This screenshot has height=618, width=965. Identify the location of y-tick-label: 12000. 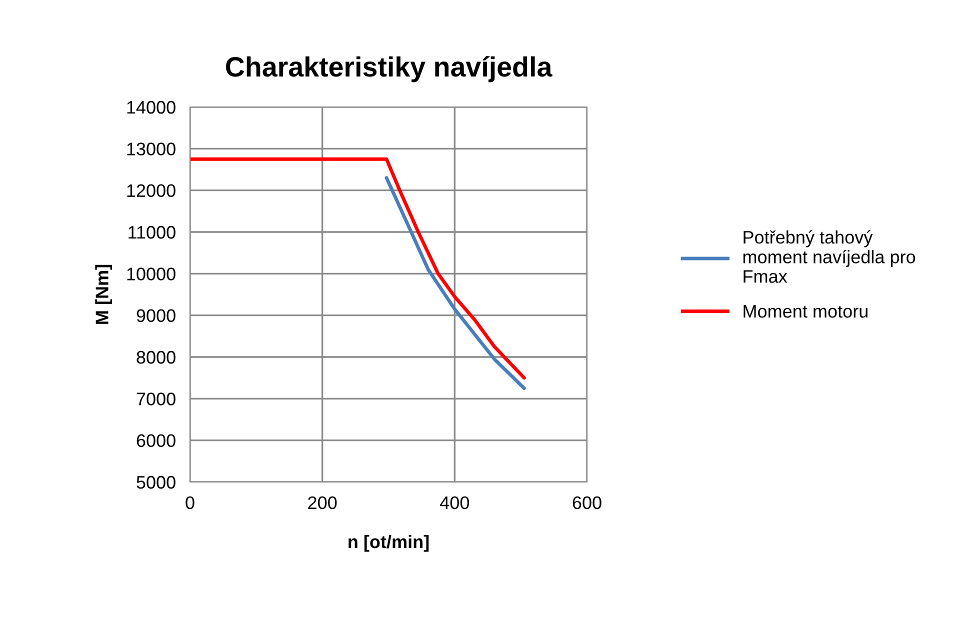
(151, 191).